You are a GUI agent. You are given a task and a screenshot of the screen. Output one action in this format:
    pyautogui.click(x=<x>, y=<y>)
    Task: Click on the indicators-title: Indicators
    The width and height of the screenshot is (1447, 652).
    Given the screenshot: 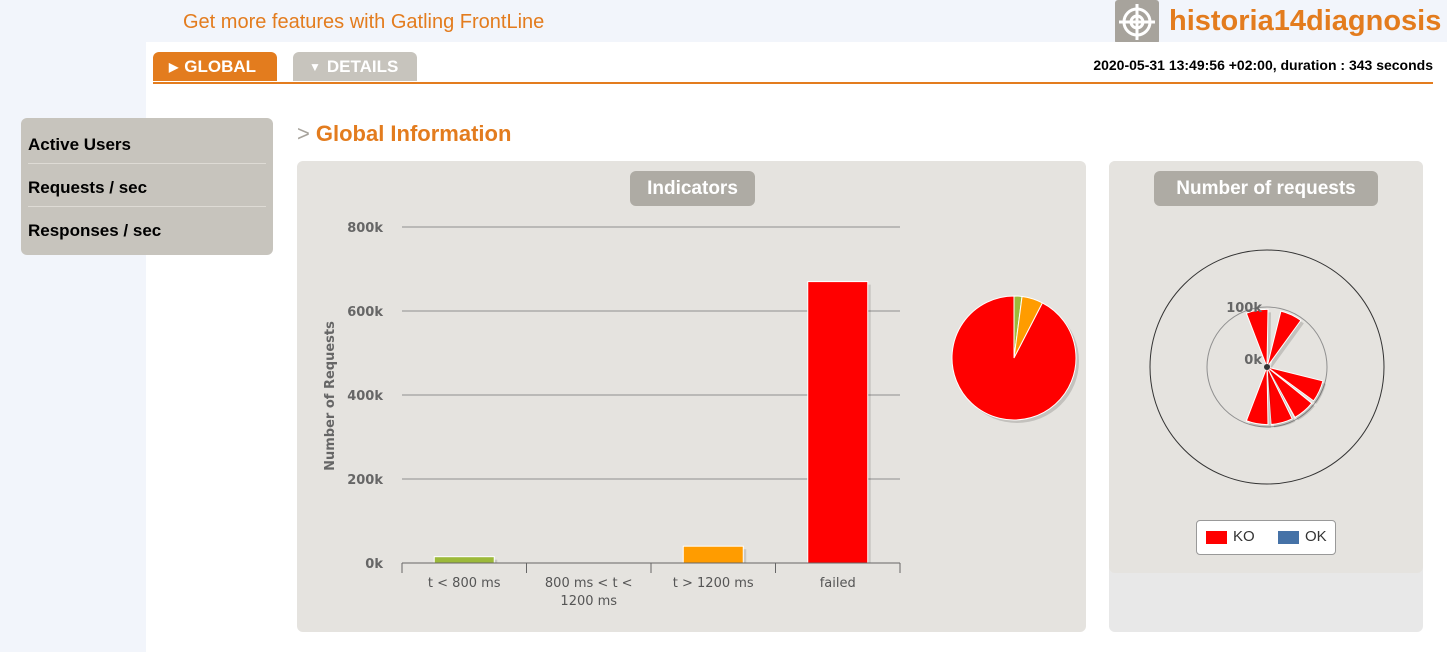 What is the action you would take?
    pyautogui.click(x=692, y=188)
    